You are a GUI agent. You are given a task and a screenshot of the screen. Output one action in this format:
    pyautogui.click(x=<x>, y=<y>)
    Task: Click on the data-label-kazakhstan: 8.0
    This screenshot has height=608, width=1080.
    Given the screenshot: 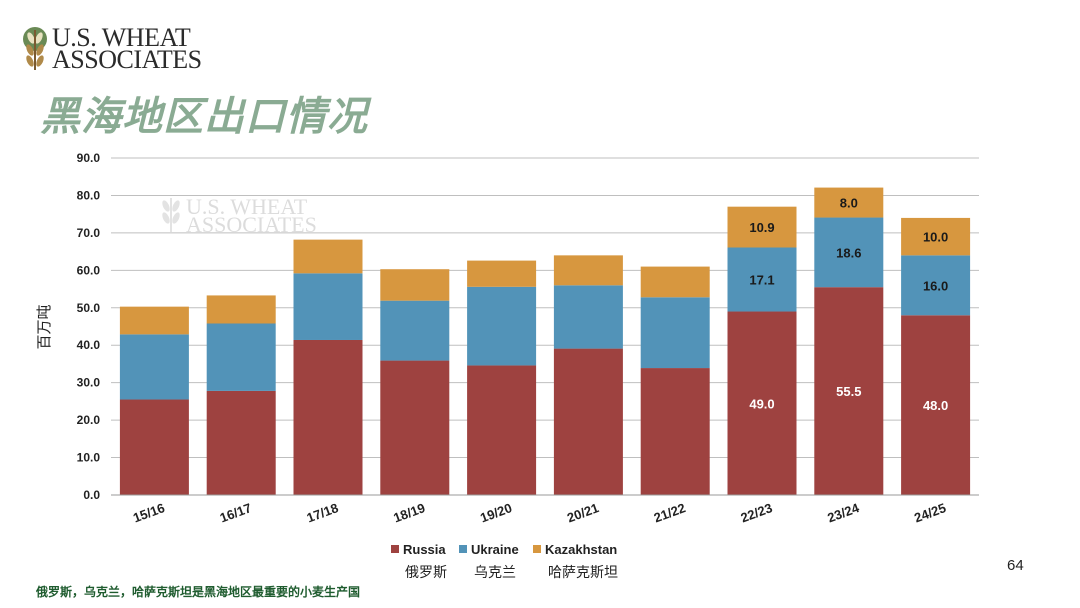 What is the action you would take?
    pyautogui.click(x=849, y=203)
    